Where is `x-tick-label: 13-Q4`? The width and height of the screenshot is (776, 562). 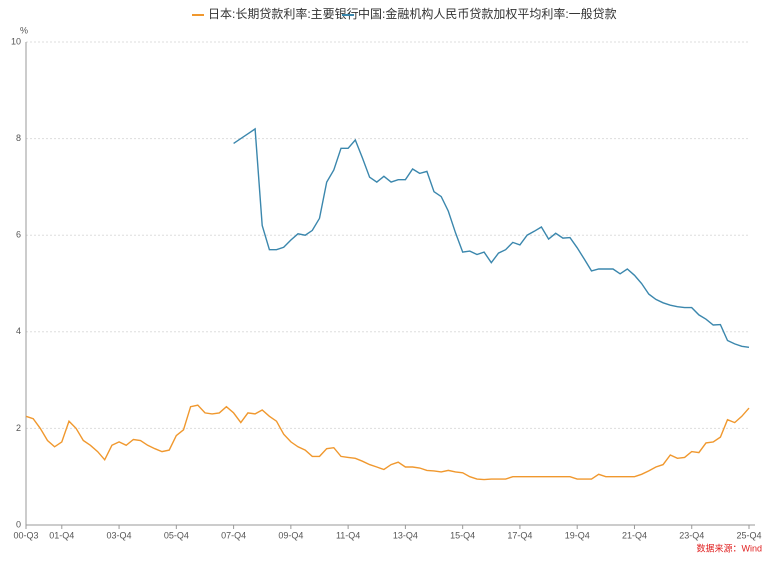
x-tick-label: 13-Q4 is located at coordinates (405, 535).